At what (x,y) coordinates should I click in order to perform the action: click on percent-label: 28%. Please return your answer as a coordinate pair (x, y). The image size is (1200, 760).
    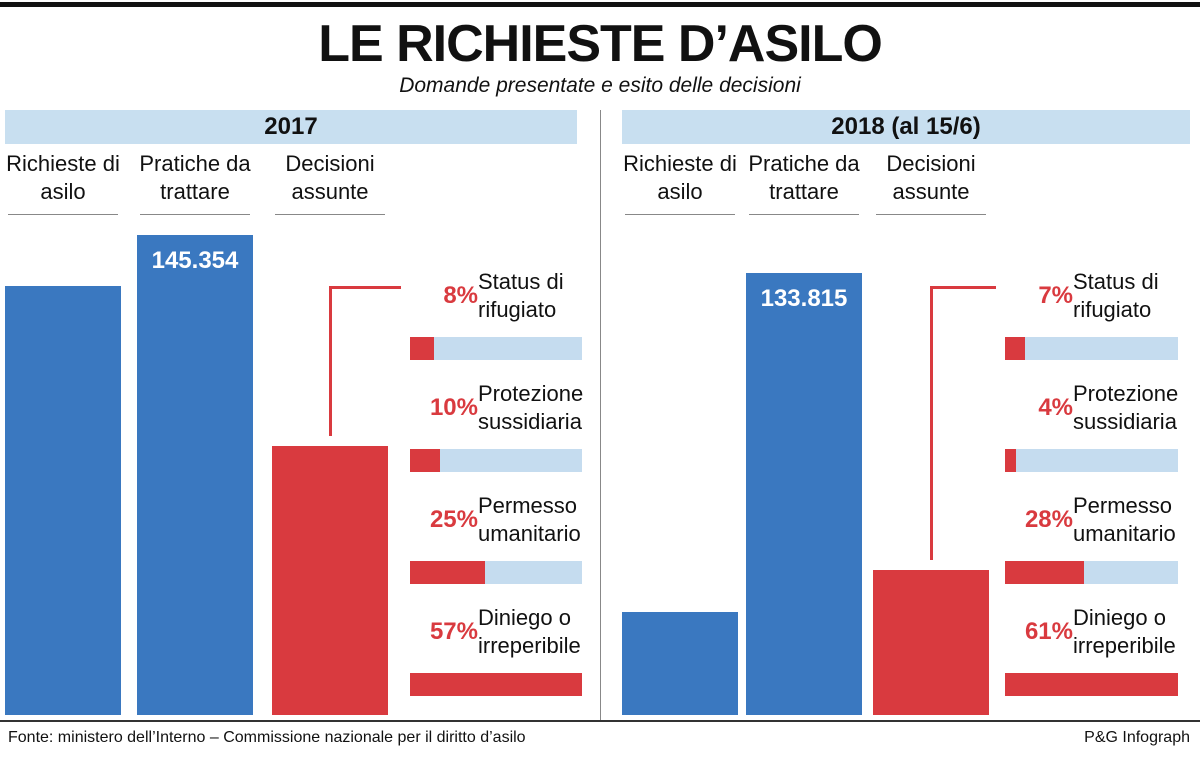
    Looking at the image, I should click on (1048, 519).